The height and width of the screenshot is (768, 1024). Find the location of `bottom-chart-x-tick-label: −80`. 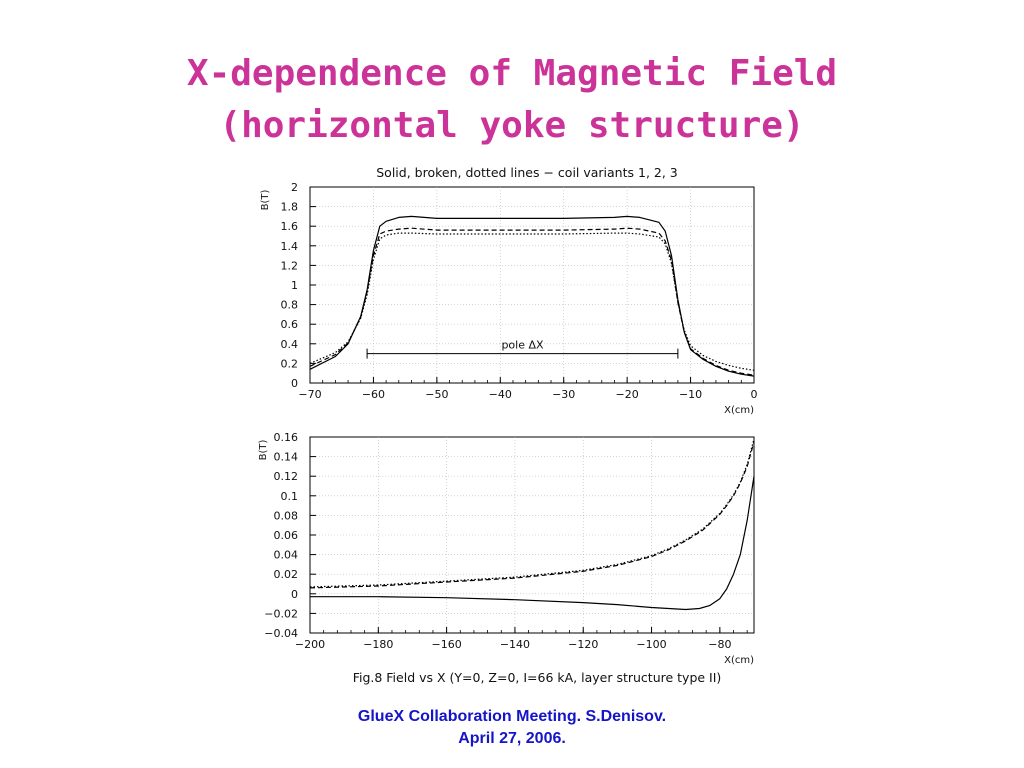

bottom-chart-x-tick-label: −80 is located at coordinates (719, 644).